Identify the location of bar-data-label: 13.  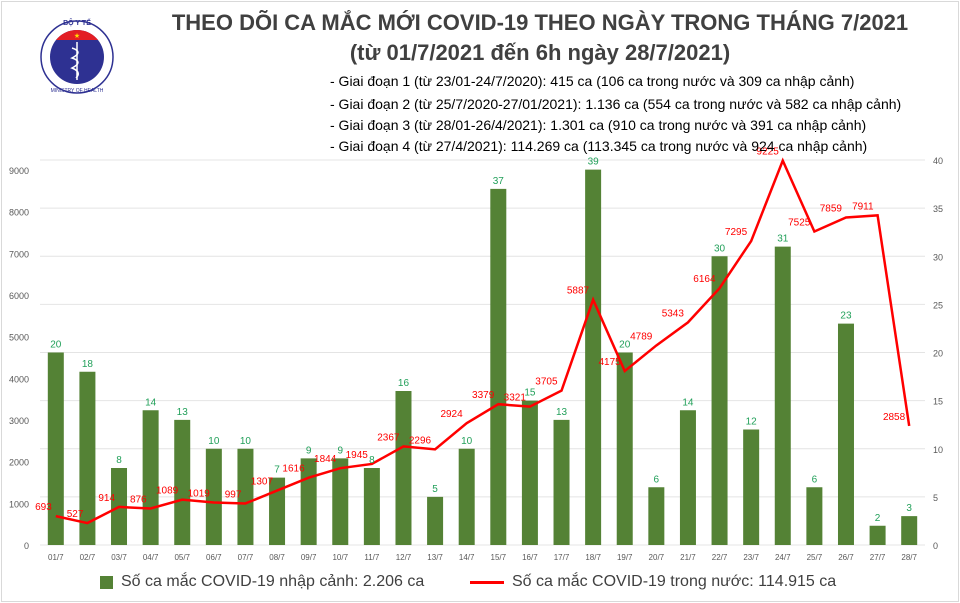
(183, 412).